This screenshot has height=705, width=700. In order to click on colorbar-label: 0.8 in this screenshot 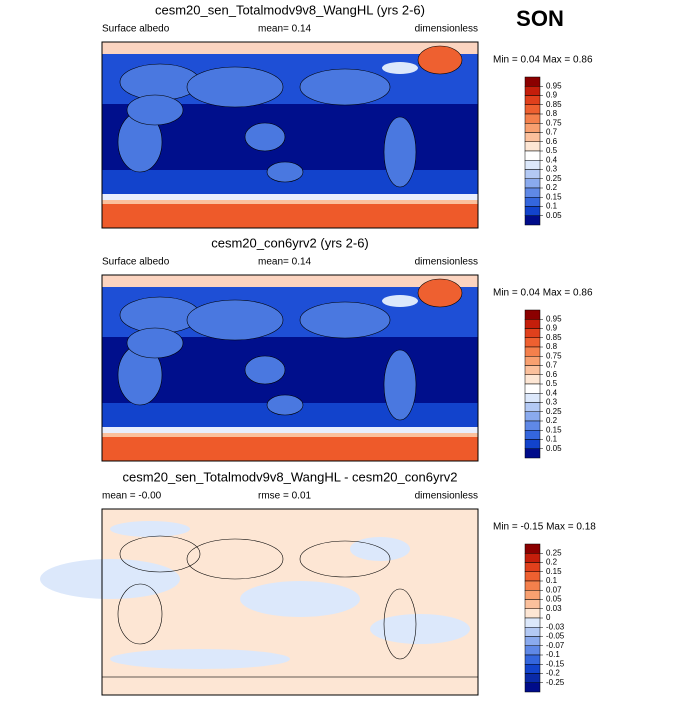, I will do `click(552, 113)`.